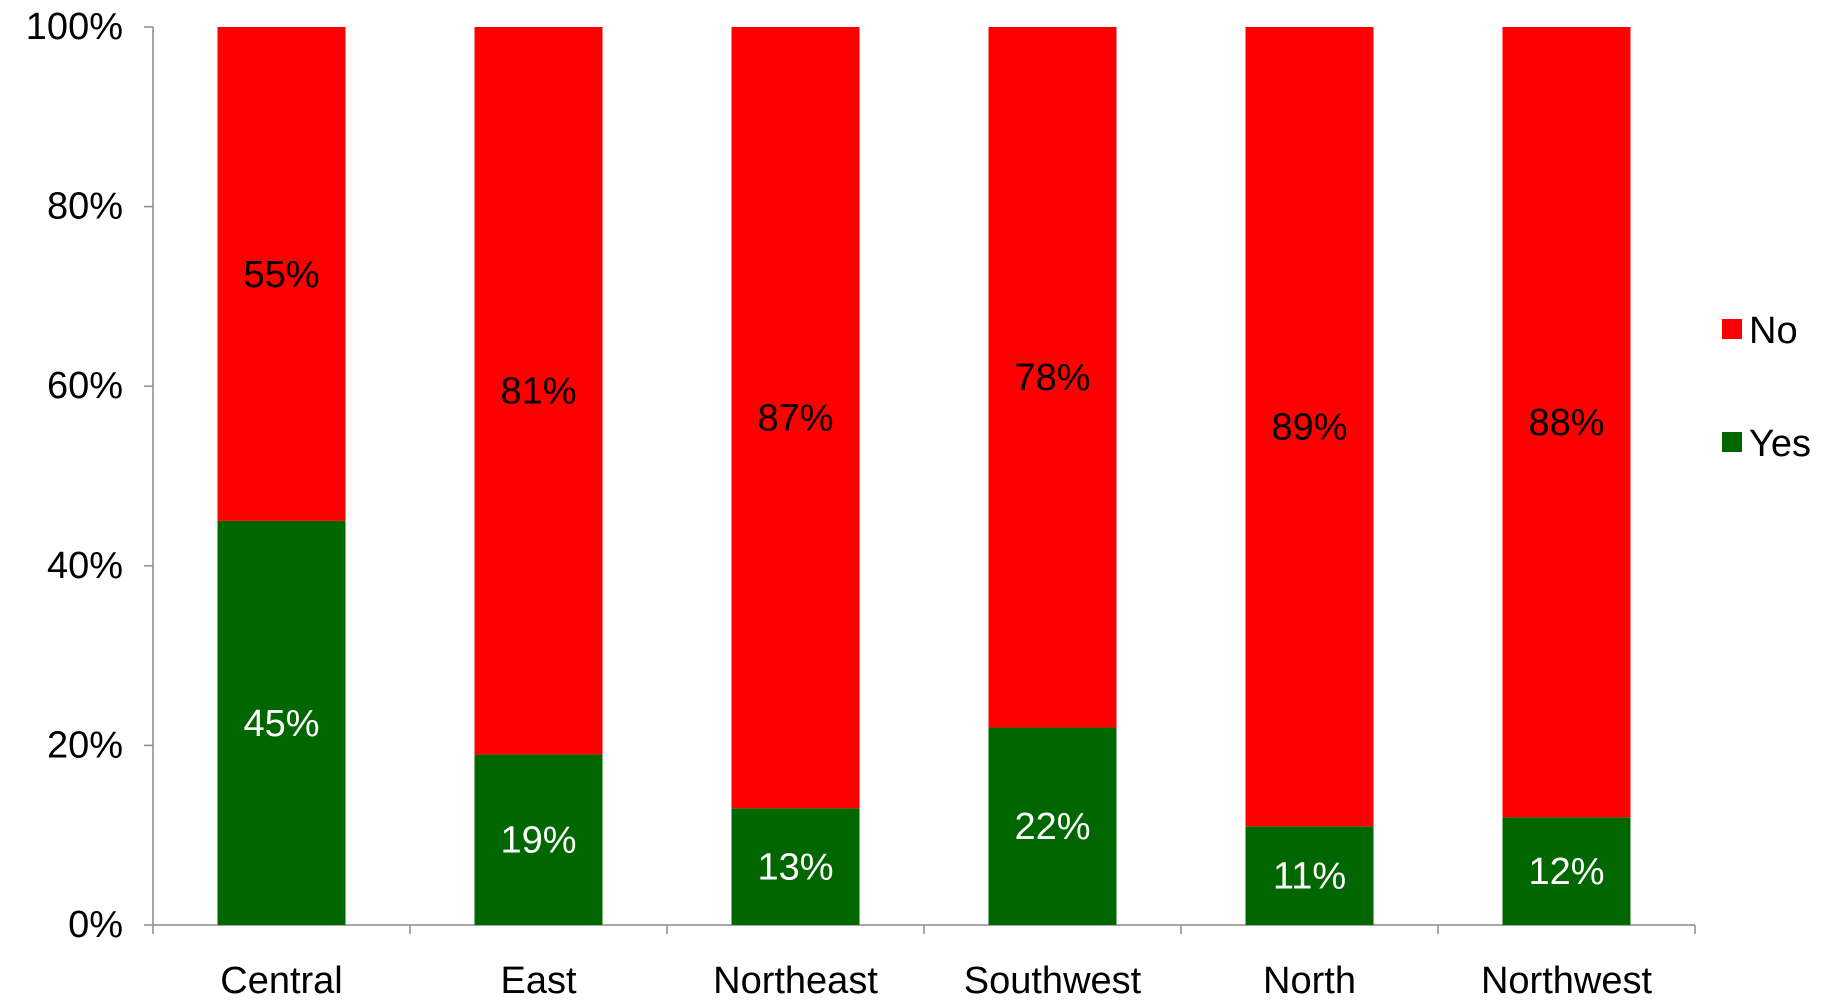 This screenshot has width=1823, height=1008. I want to click on legend-label-no: No, so click(1773, 331).